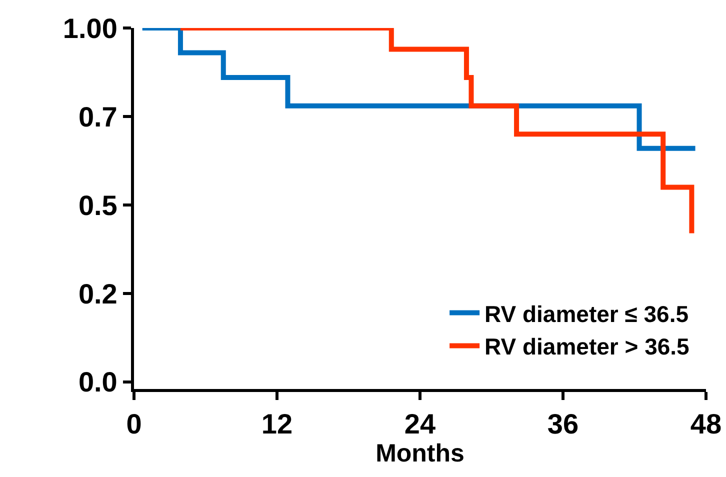  I want to click on y-tick-label: 0.7, so click(98, 116).